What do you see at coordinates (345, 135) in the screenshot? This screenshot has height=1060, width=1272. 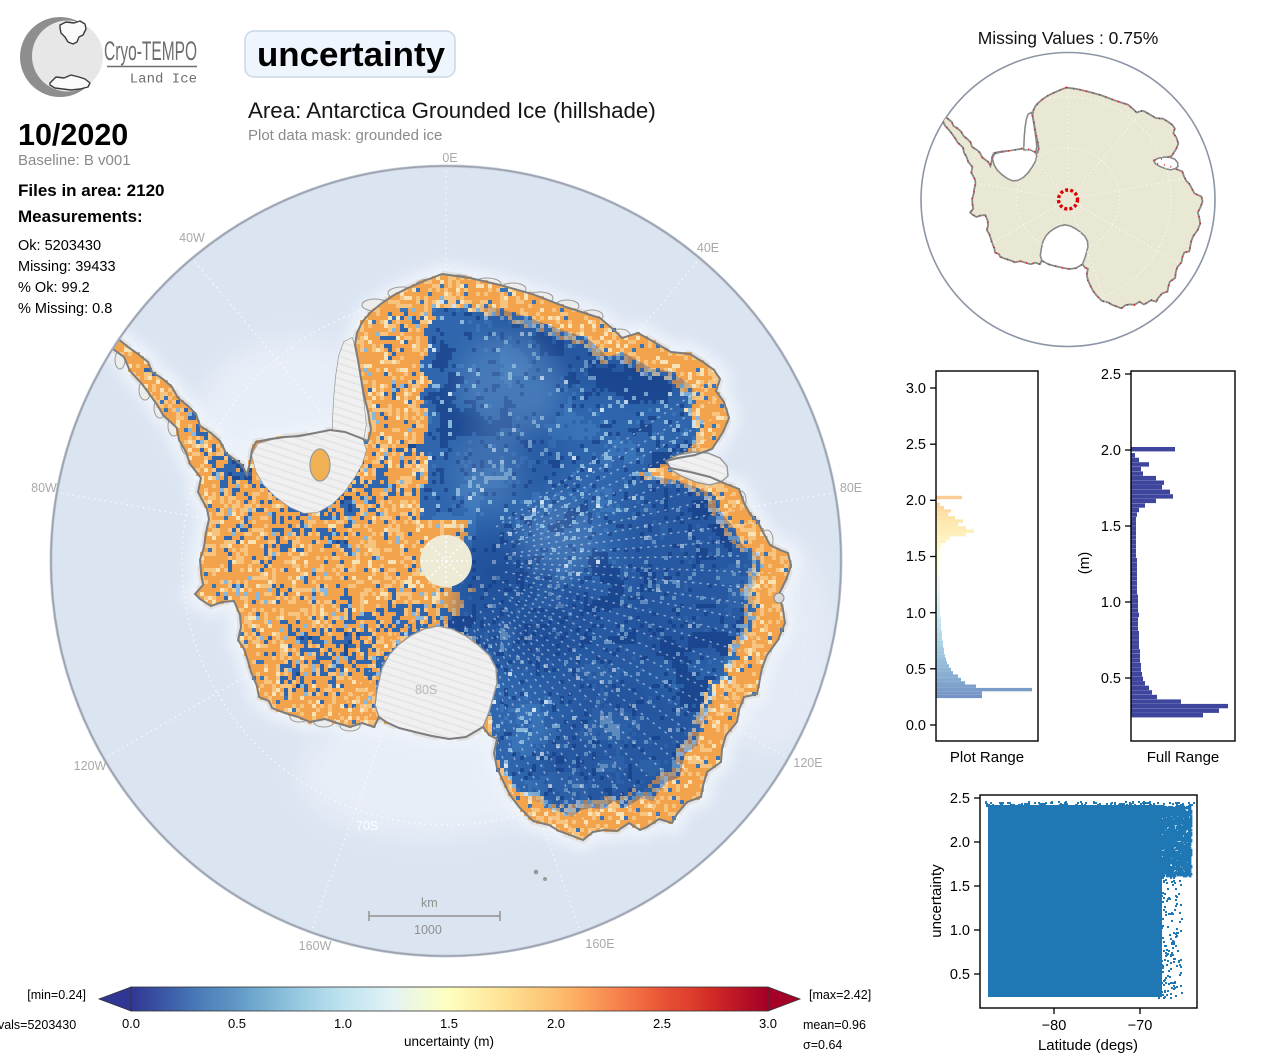 I see `svg-text: Plot data mask: grounded ice` at bounding box center [345, 135].